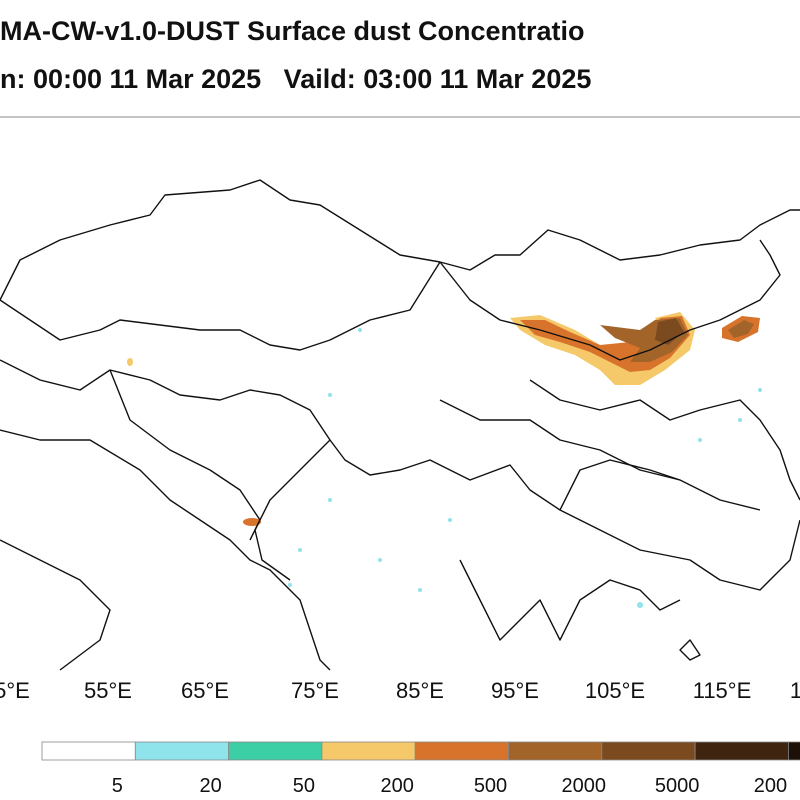  I want to click on lon-label: 115°E, so click(722, 690).